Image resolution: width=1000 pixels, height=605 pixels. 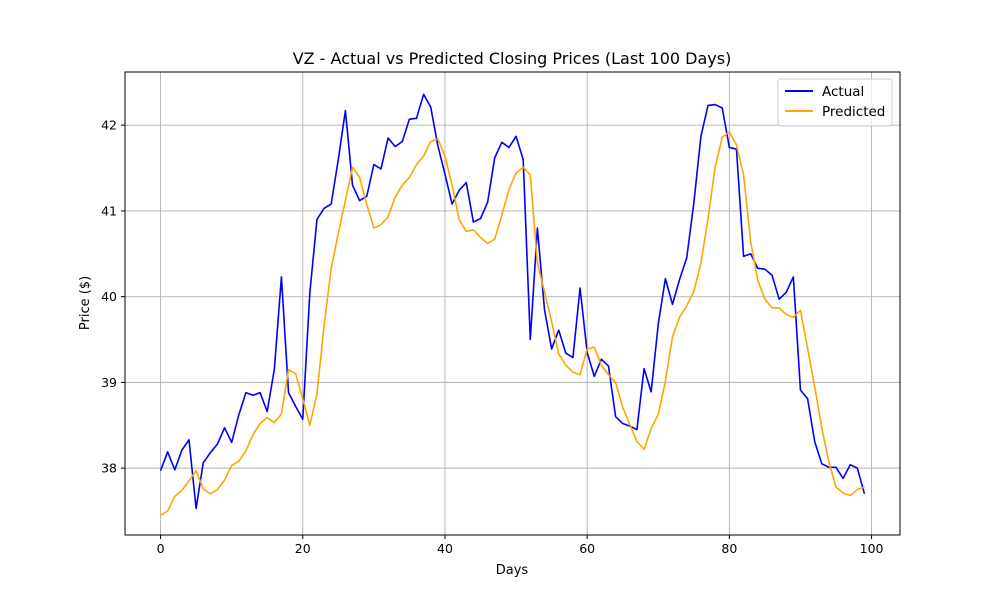 I want to click on y-axis-label: Price ($), so click(x=85, y=303).